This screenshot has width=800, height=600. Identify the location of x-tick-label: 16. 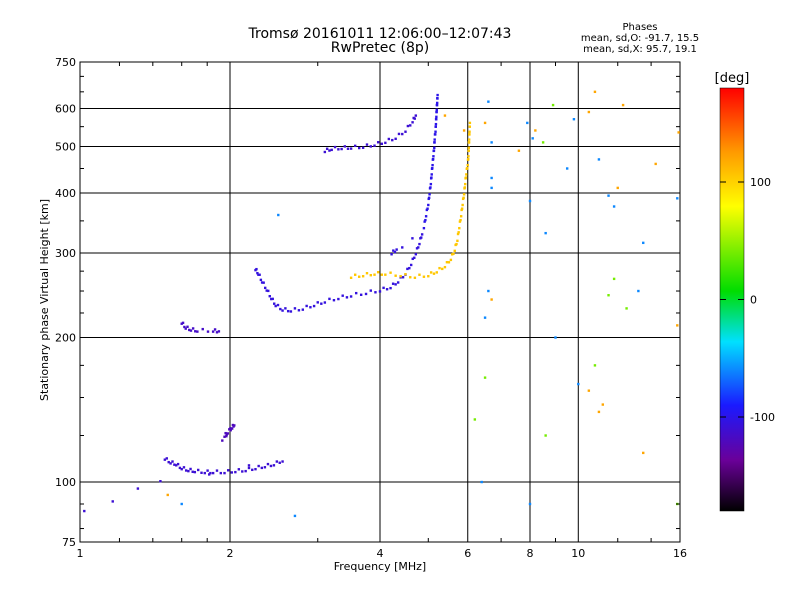
(680, 553).